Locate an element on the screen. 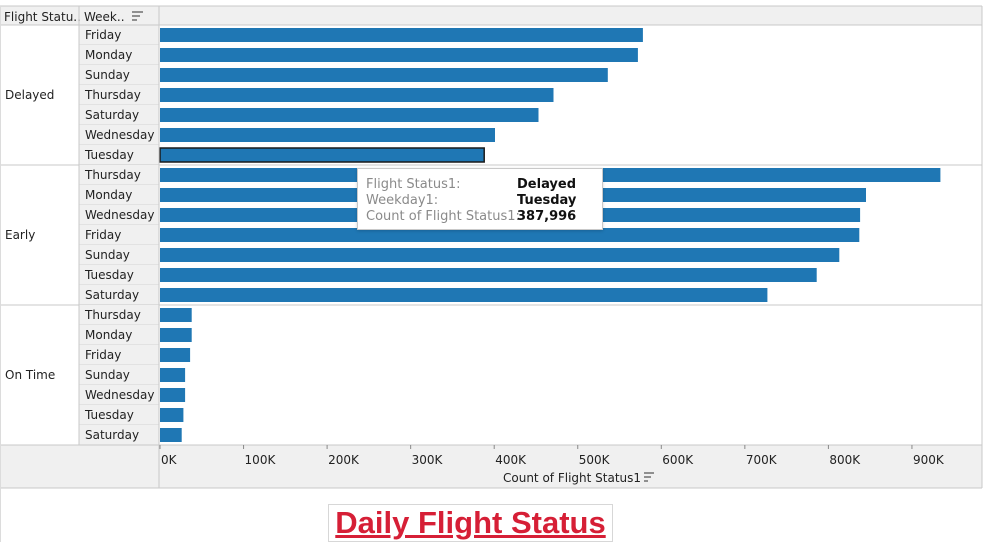  tooltip-row-weekday: Weekday1: Tuesday is located at coordinates (484, 201).